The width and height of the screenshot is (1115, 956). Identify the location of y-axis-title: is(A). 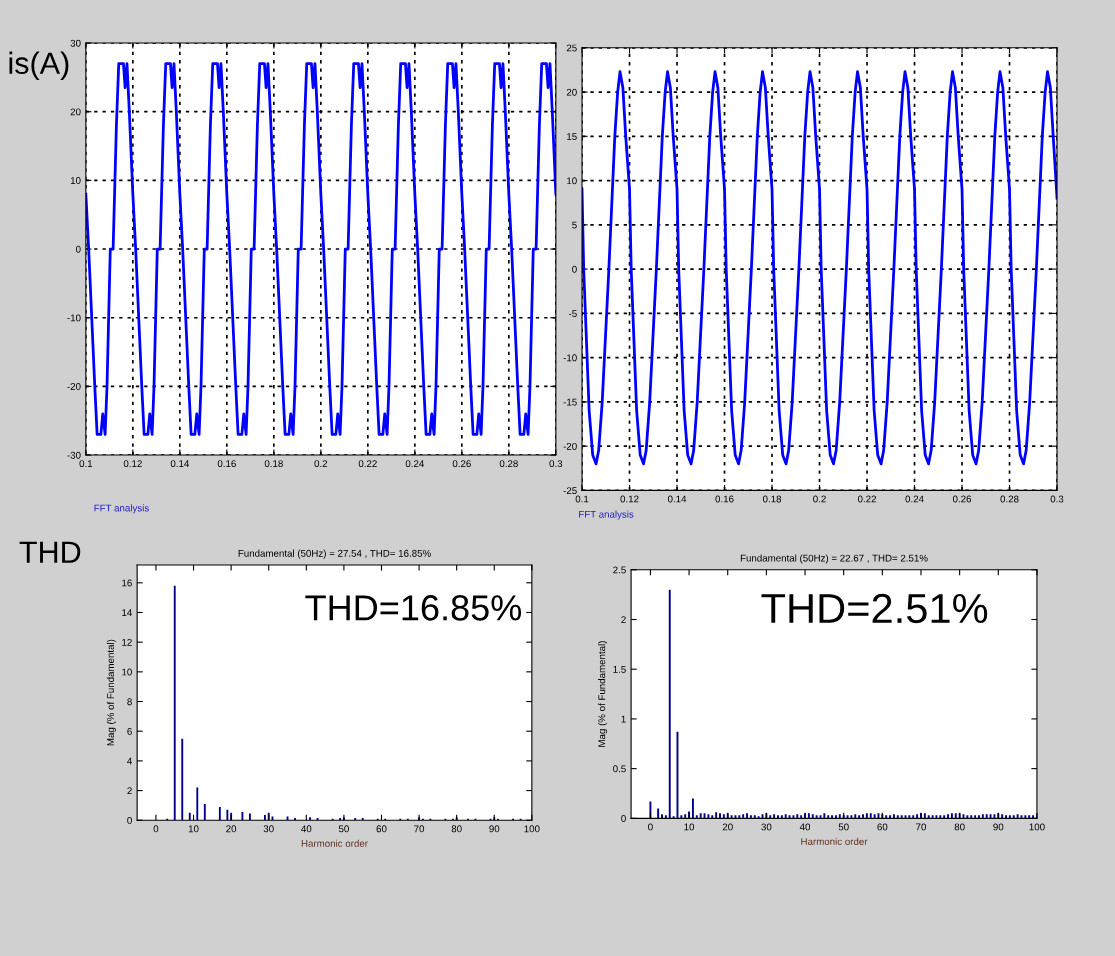
(39, 66).